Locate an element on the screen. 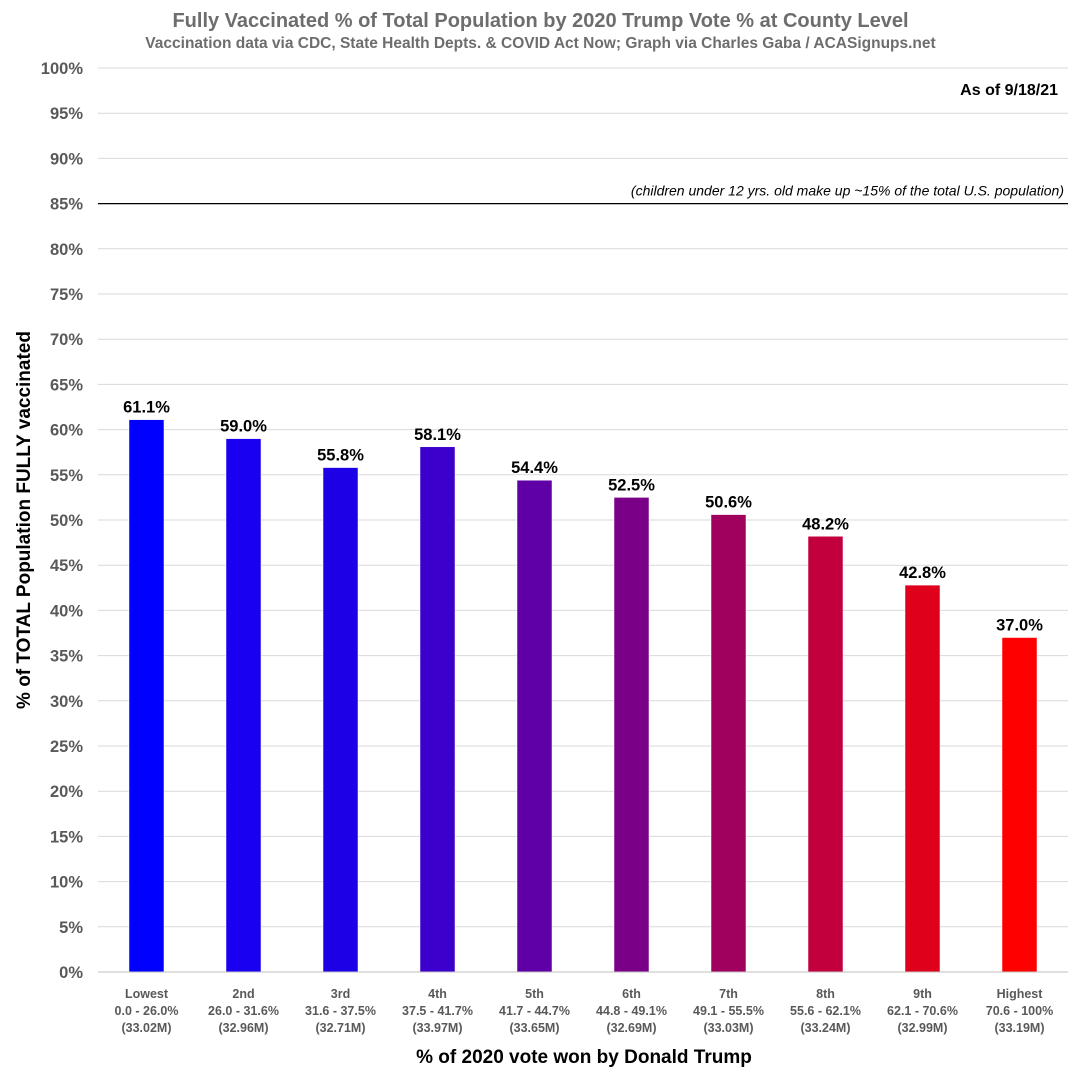 This screenshot has width=1081, height=1081. x-tick-range: 31.6 - 37.5% is located at coordinates (340, 1011).